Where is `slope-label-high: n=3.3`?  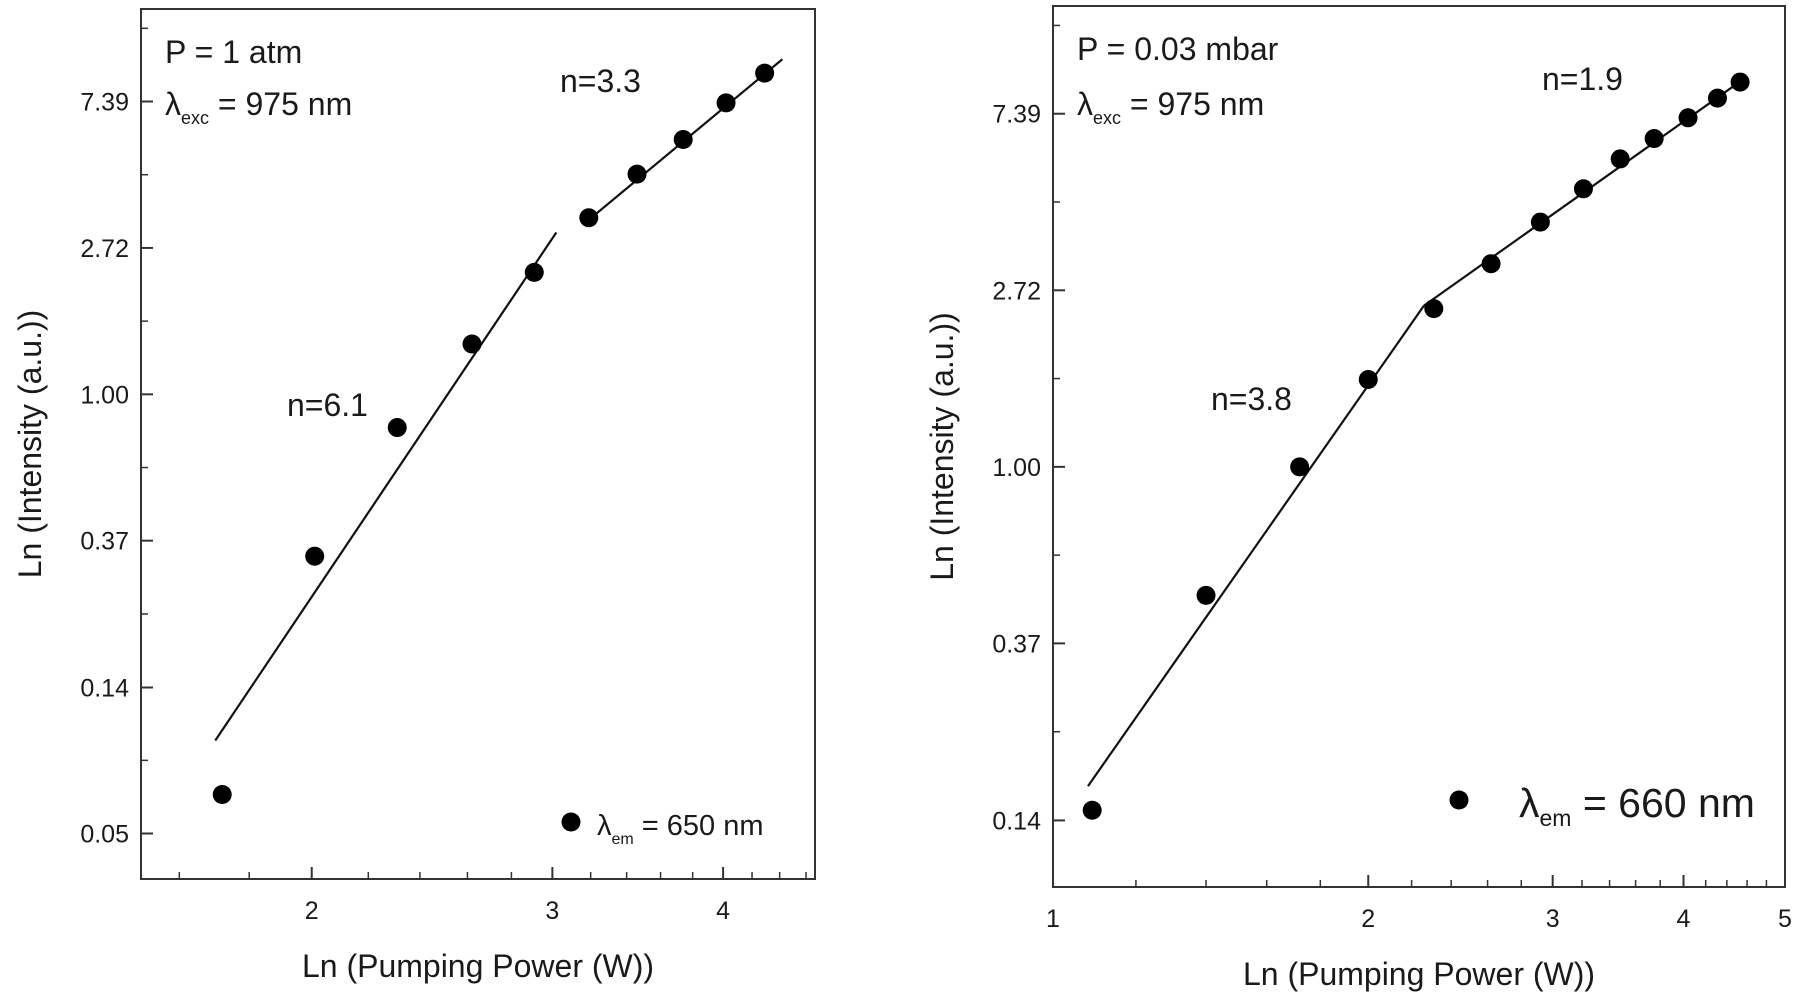 slope-label-high: n=3.3 is located at coordinates (600, 81).